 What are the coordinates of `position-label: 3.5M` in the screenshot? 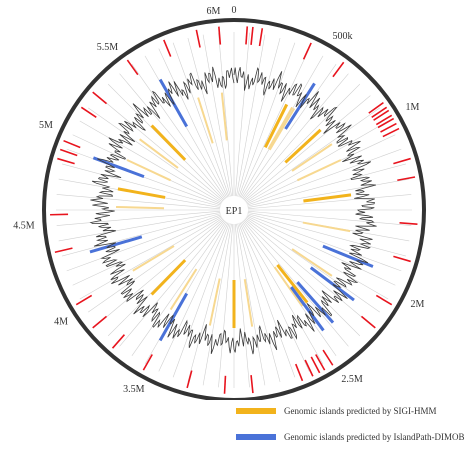 It's located at (134, 389).